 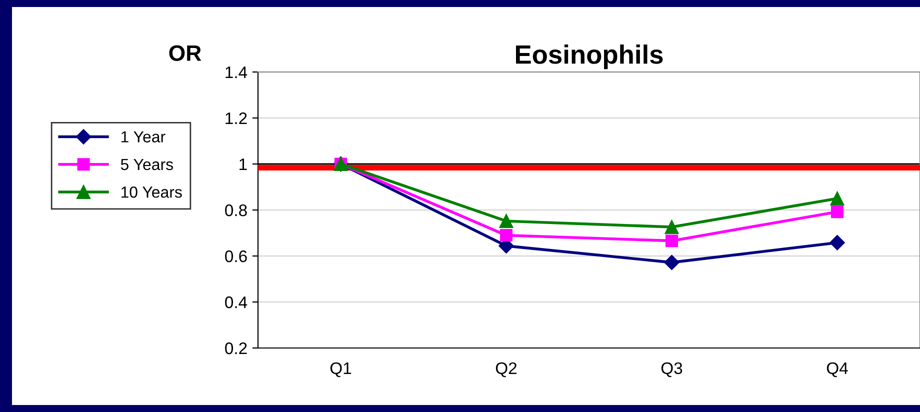 What do you see at coordinates (185, 53) in the screenshot?
I see `y-axis-title: OR` at bounding box center [185, 53].